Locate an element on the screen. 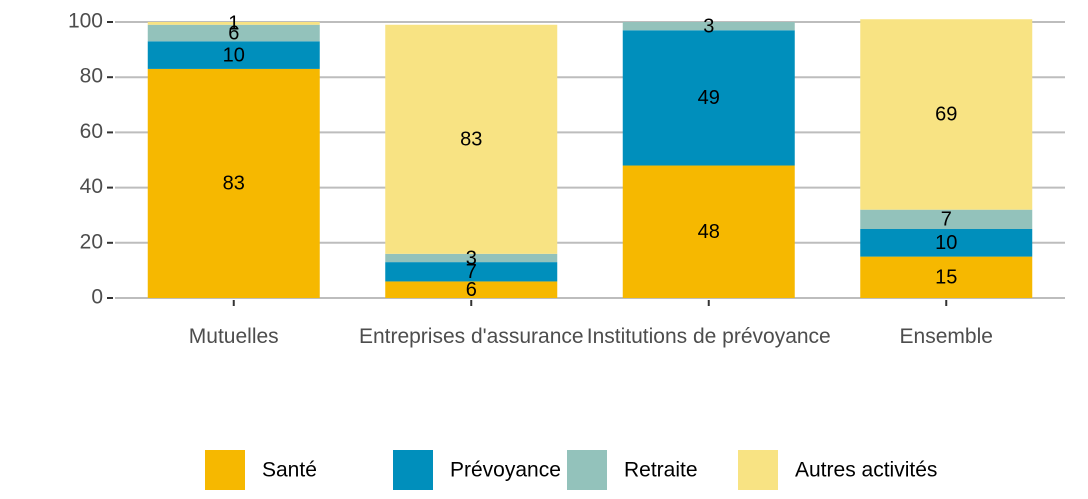  value-label: 49 is located at coordinates (709, 98).